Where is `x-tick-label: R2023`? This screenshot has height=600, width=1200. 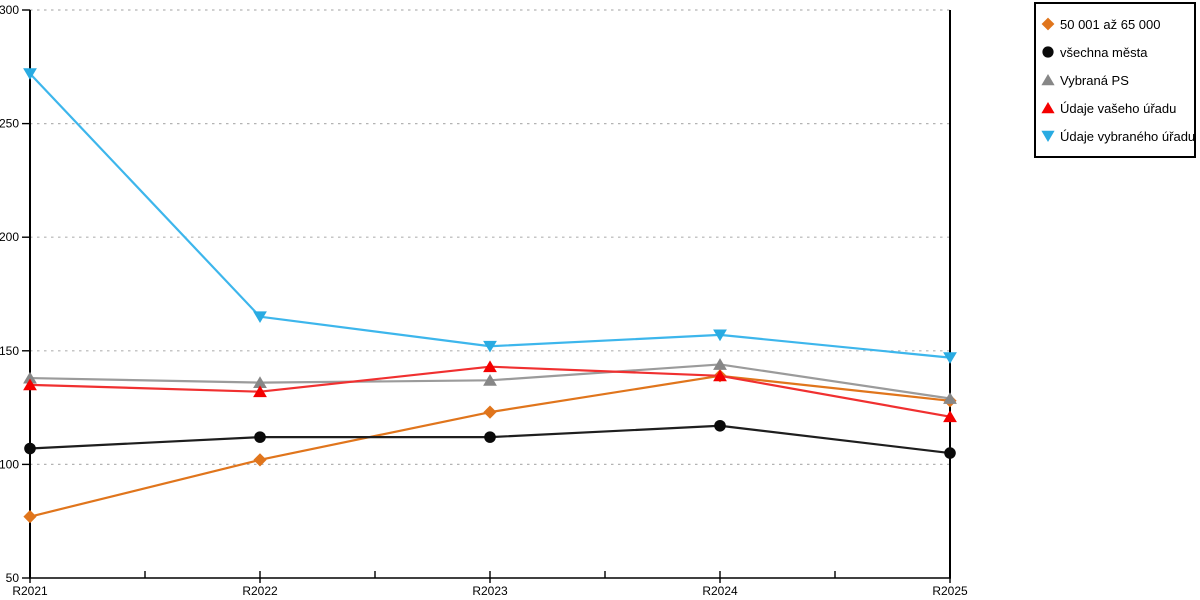 x-tick-label: R2023 is located at coordinates (490, 591).